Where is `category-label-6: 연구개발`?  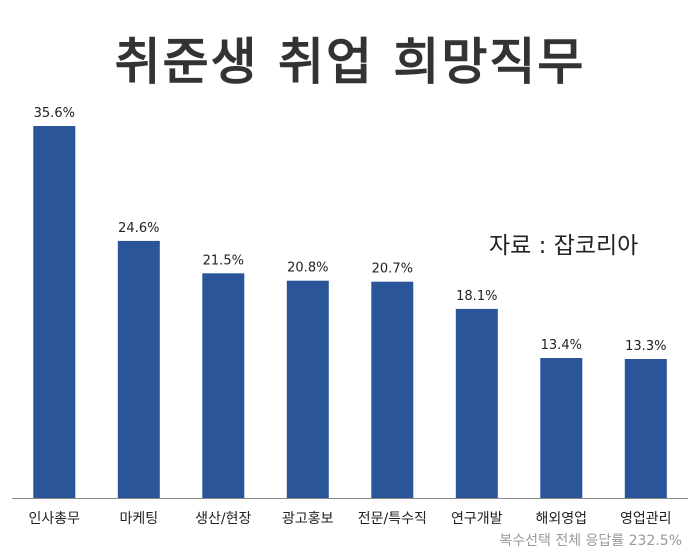 category-label-6: 연구개발 is located at coordinates (477, 519).